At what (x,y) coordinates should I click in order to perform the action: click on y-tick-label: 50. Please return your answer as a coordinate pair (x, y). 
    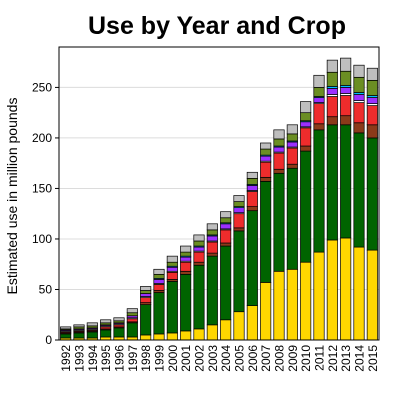
    Looking at the image, I should click on (46, 289).